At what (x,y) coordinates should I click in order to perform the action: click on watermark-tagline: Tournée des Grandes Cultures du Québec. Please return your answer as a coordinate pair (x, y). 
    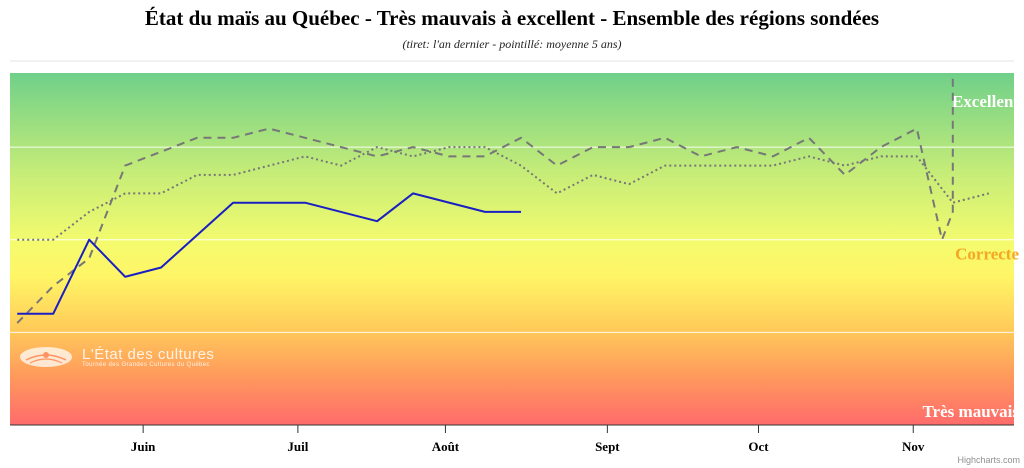
    Looking at the image, I should click on (146, 364).